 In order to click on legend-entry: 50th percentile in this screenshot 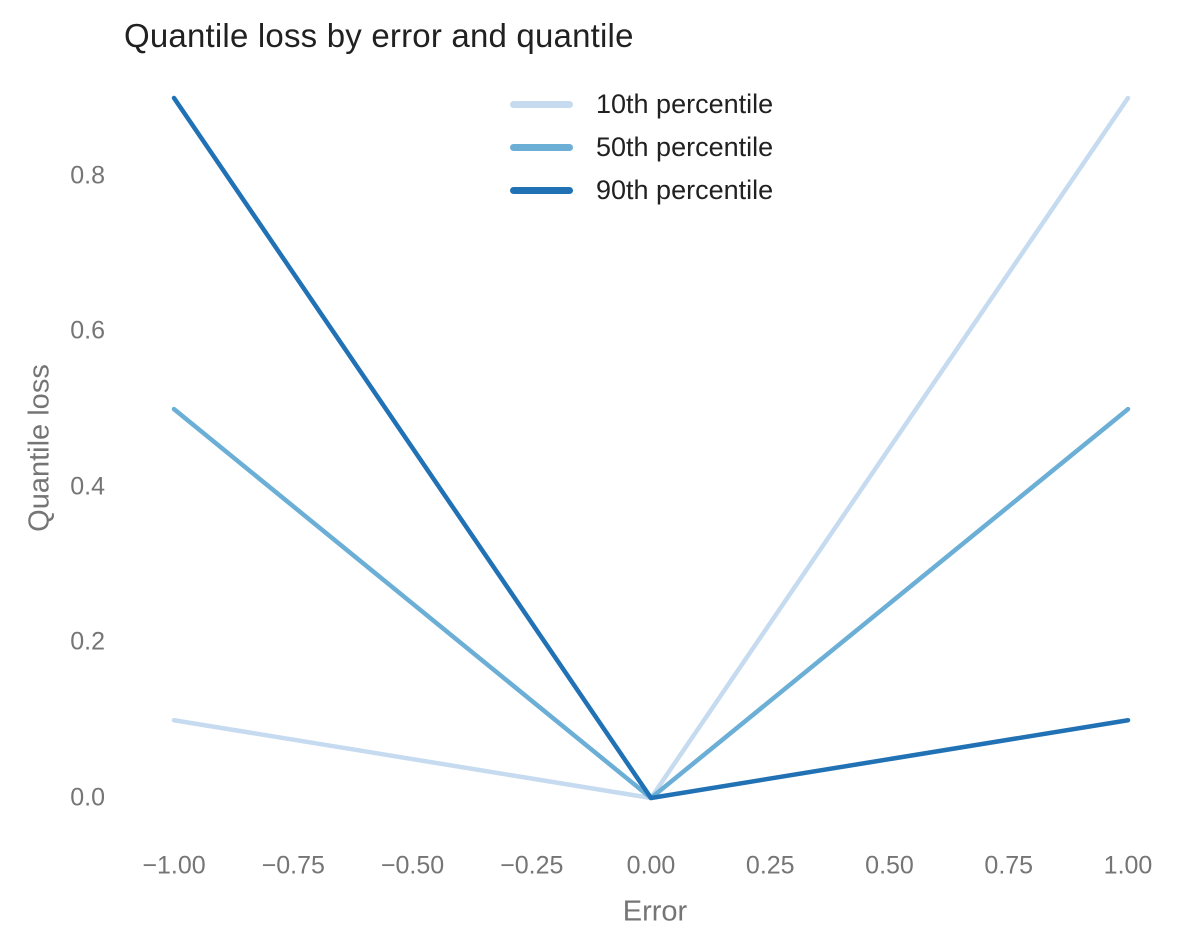, I will do `click(641, 147)`.